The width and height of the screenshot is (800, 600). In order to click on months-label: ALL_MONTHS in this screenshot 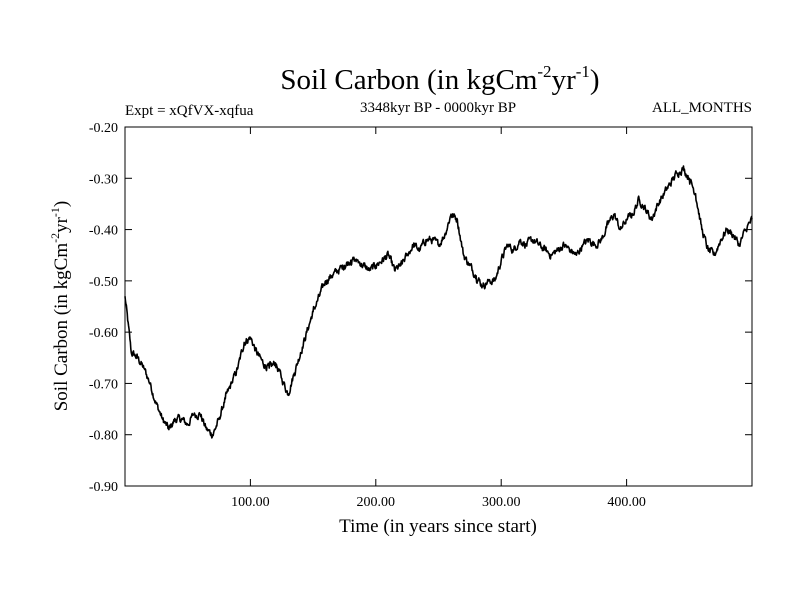, I will do `click(702, 108)`.